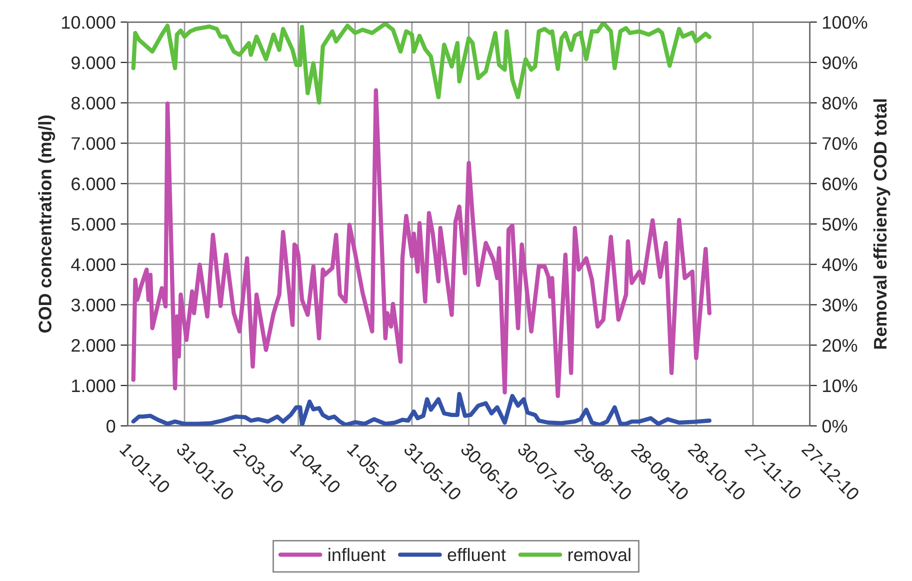 The image size is (912, 581). I want to click on y2-tick-label: 90%, so click(840, 63).